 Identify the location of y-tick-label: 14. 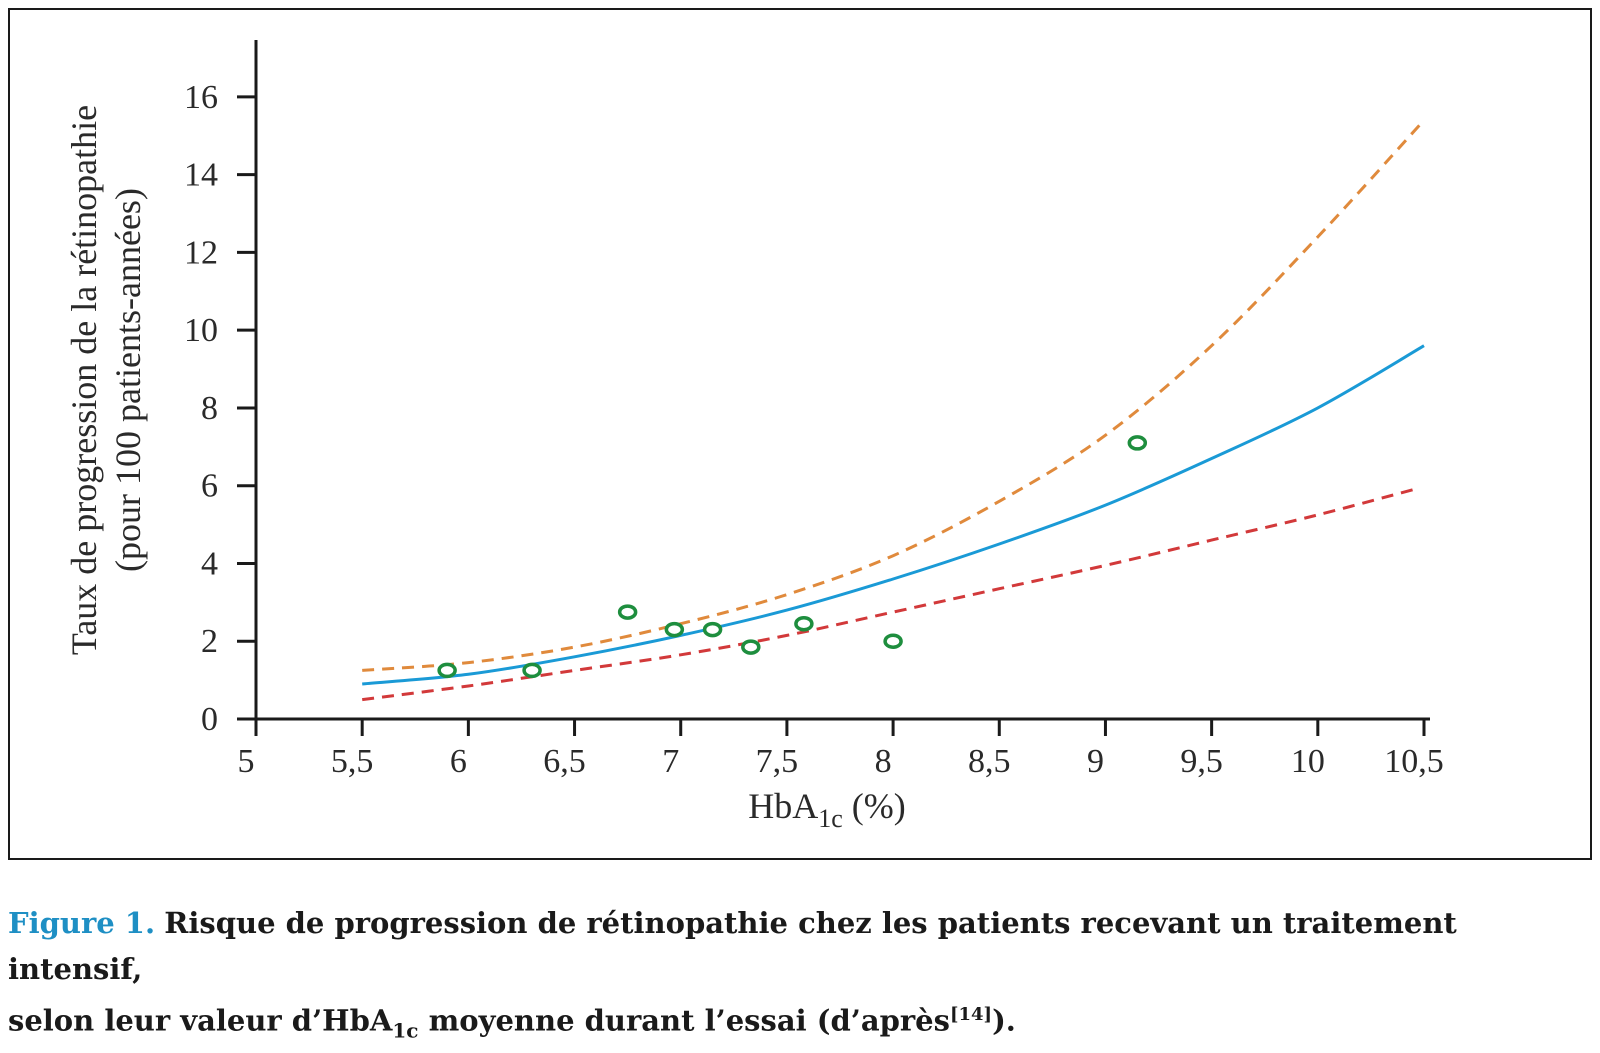
(201, 175).